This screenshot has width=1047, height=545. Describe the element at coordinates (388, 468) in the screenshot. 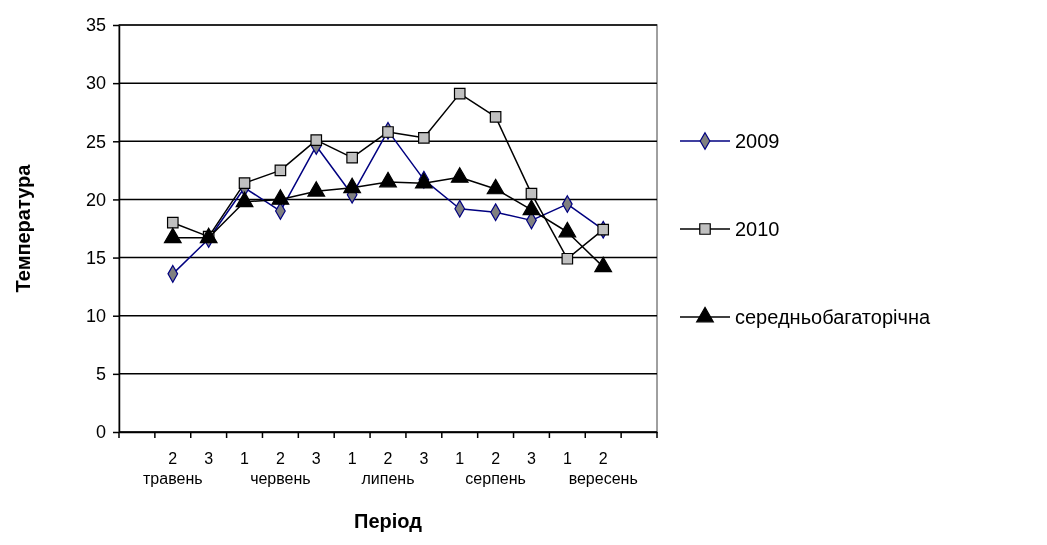

I see `x-tick-label: 2 липень` at that location.